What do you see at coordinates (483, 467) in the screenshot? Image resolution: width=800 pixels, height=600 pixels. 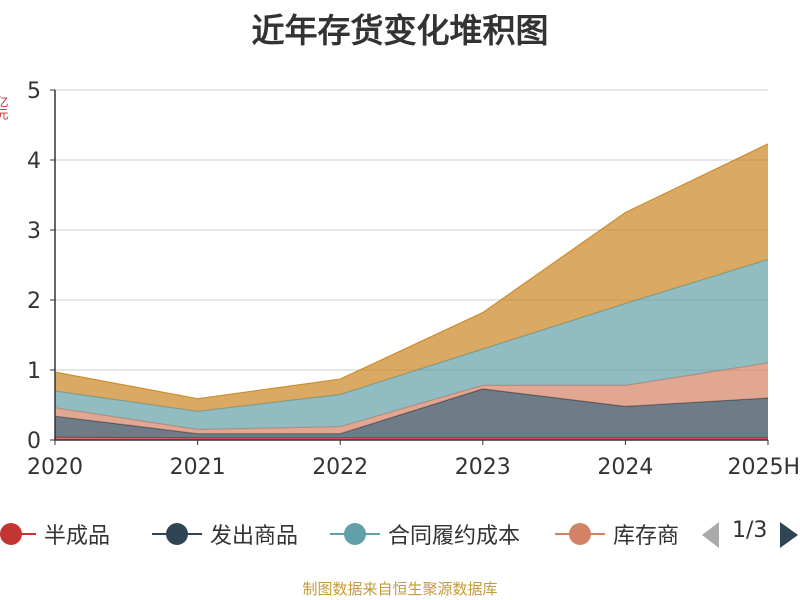 I see `x-tick-label: 2023` at bounding box center [483, 467].